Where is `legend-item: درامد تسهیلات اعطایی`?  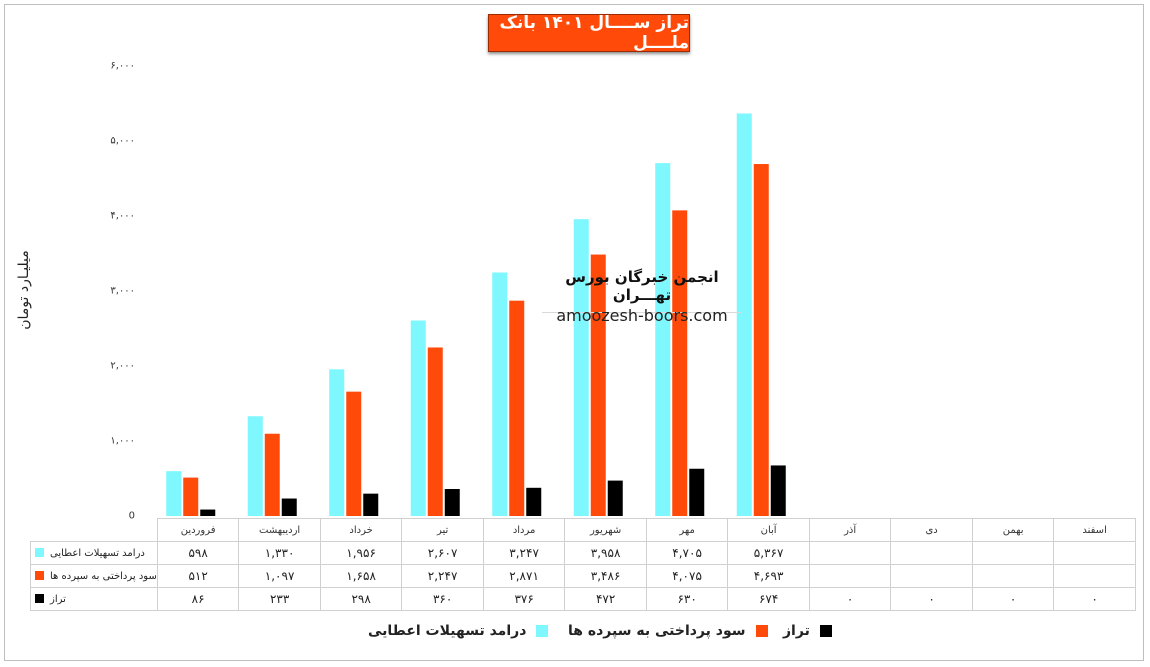
legend-item: درامد تسهیلات اعطایی is located at coordinates (458, 631).